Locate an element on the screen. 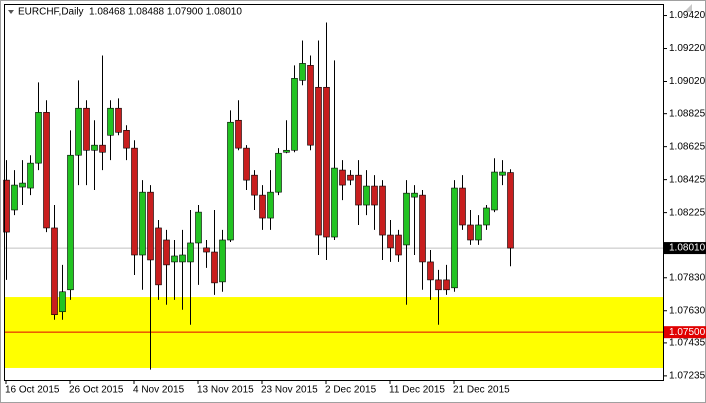  level-label: 1.07500 is located at coordinates (687, 332).